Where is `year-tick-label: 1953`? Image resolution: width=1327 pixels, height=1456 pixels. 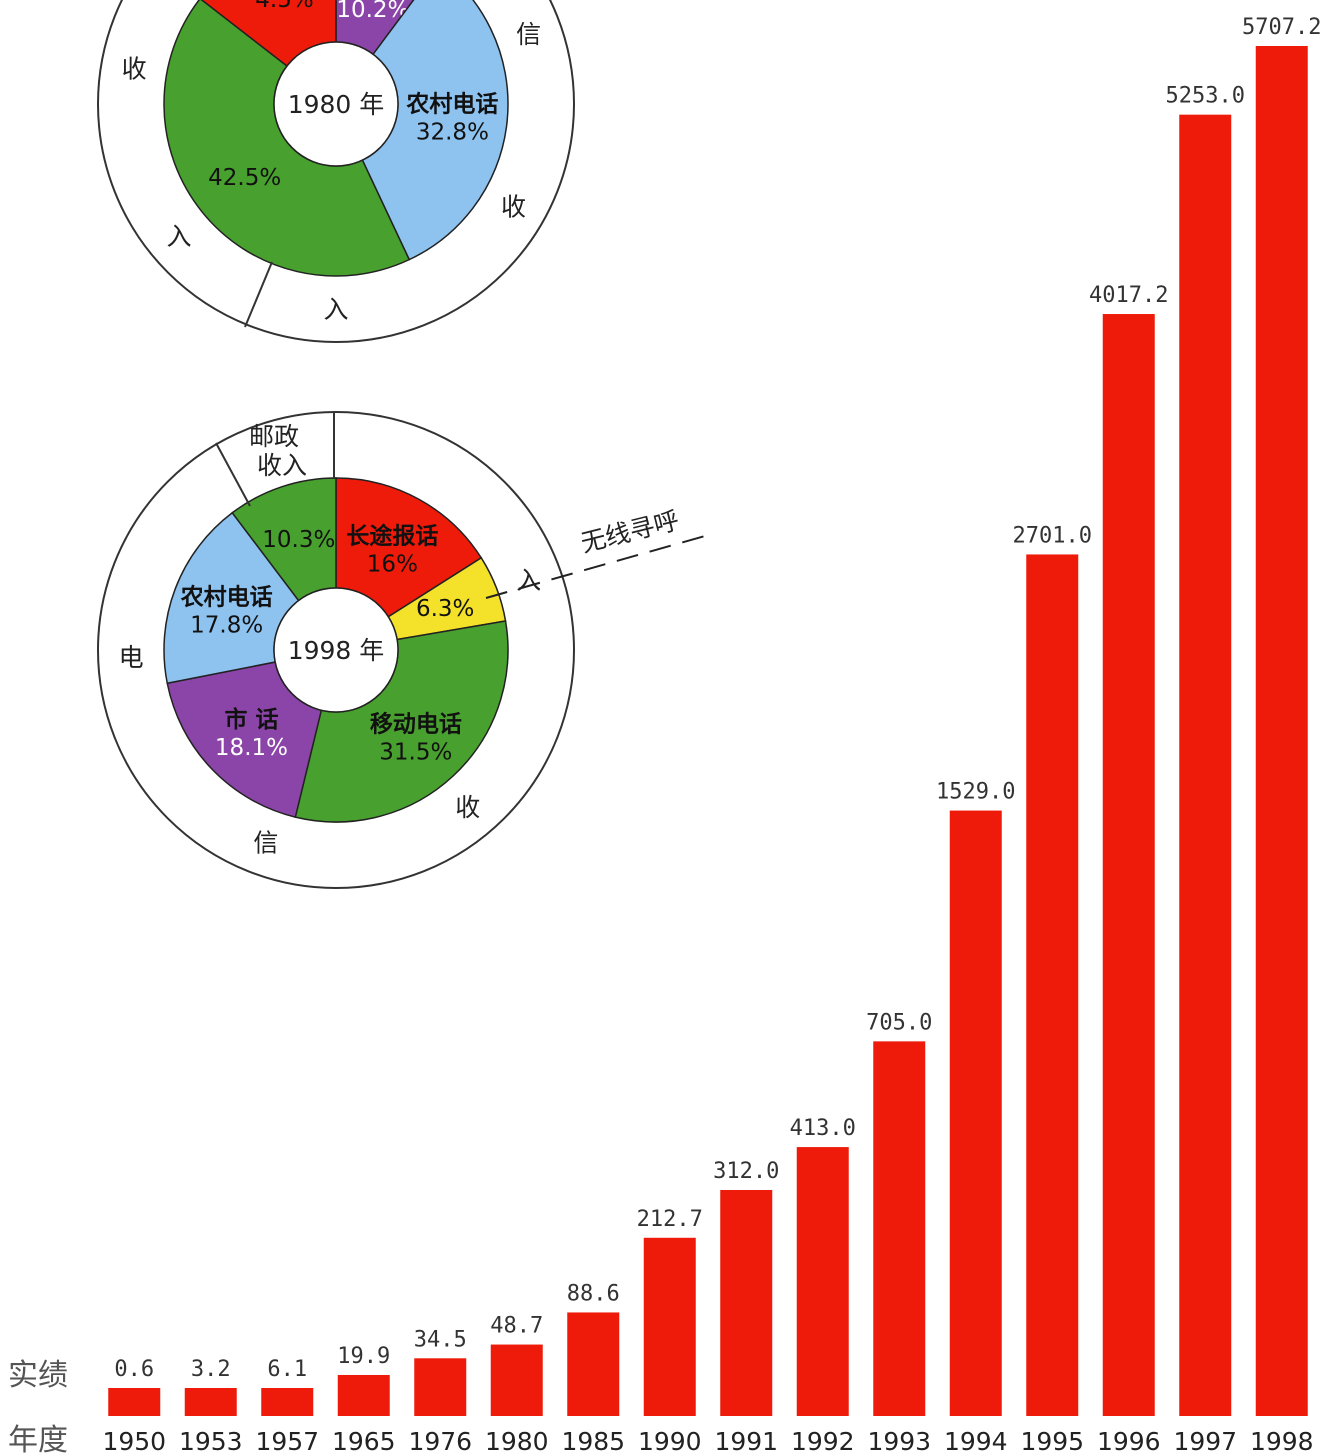 year-tick-label: 1953 is located at coordinates (211, 1441).